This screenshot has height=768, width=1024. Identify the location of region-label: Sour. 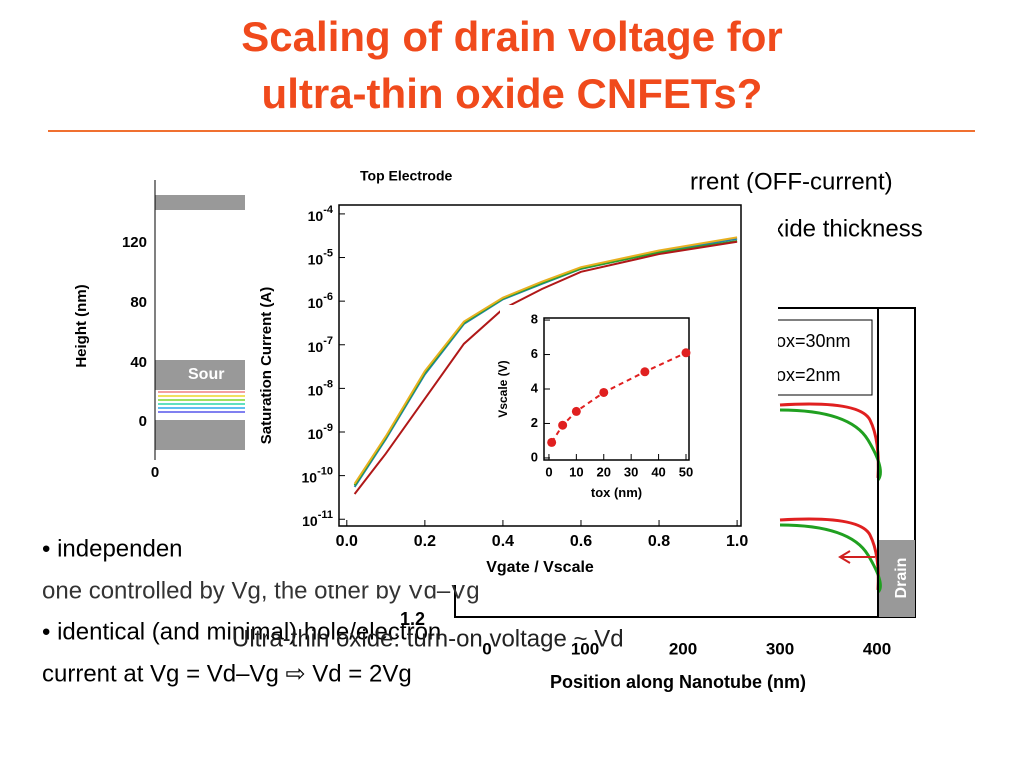
(206, 374).